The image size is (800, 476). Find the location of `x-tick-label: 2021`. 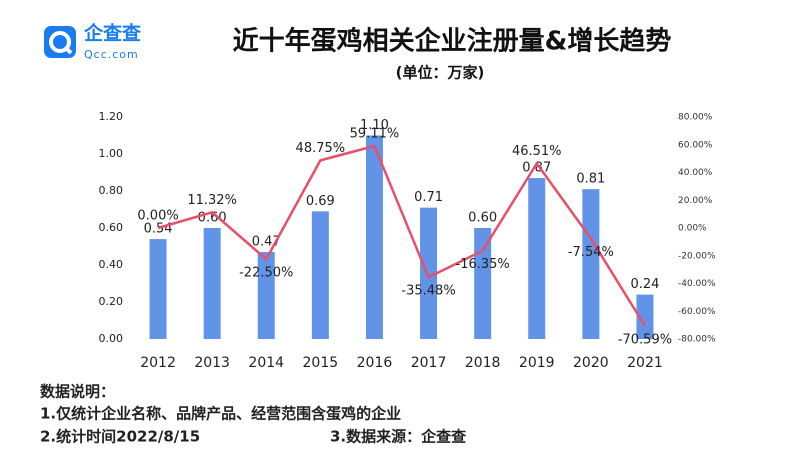

x-tick-label: 2021 is located at coordinates (645, 363).